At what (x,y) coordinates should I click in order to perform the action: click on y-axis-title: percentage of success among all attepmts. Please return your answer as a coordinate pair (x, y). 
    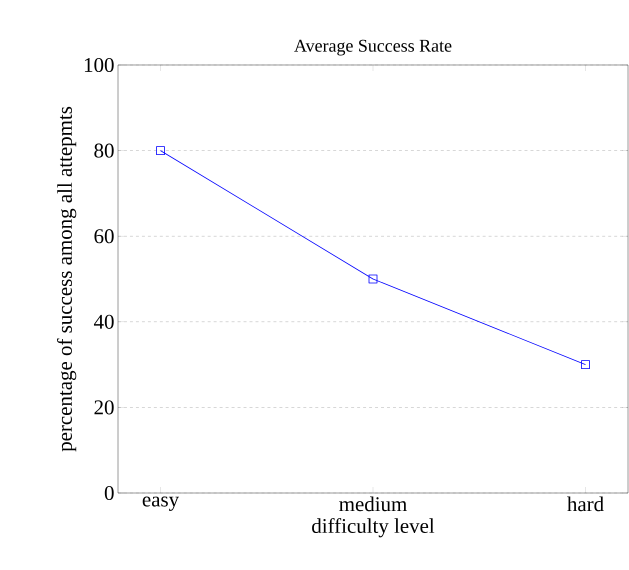
    Looking at the image, I should click on (66, 279).